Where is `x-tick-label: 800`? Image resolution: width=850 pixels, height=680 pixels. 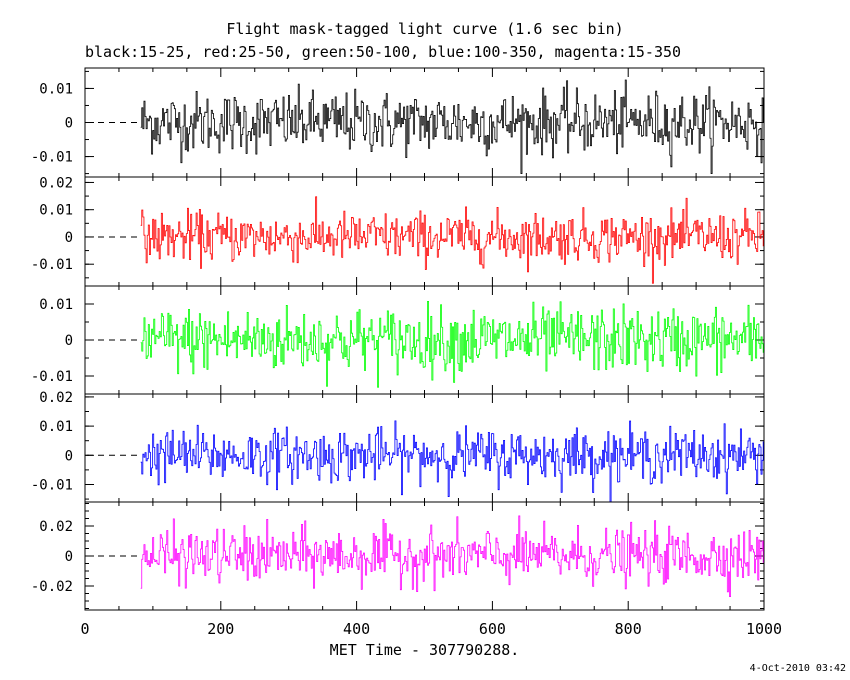
x-tick-label: 800 is located at coordinates (628, 629).